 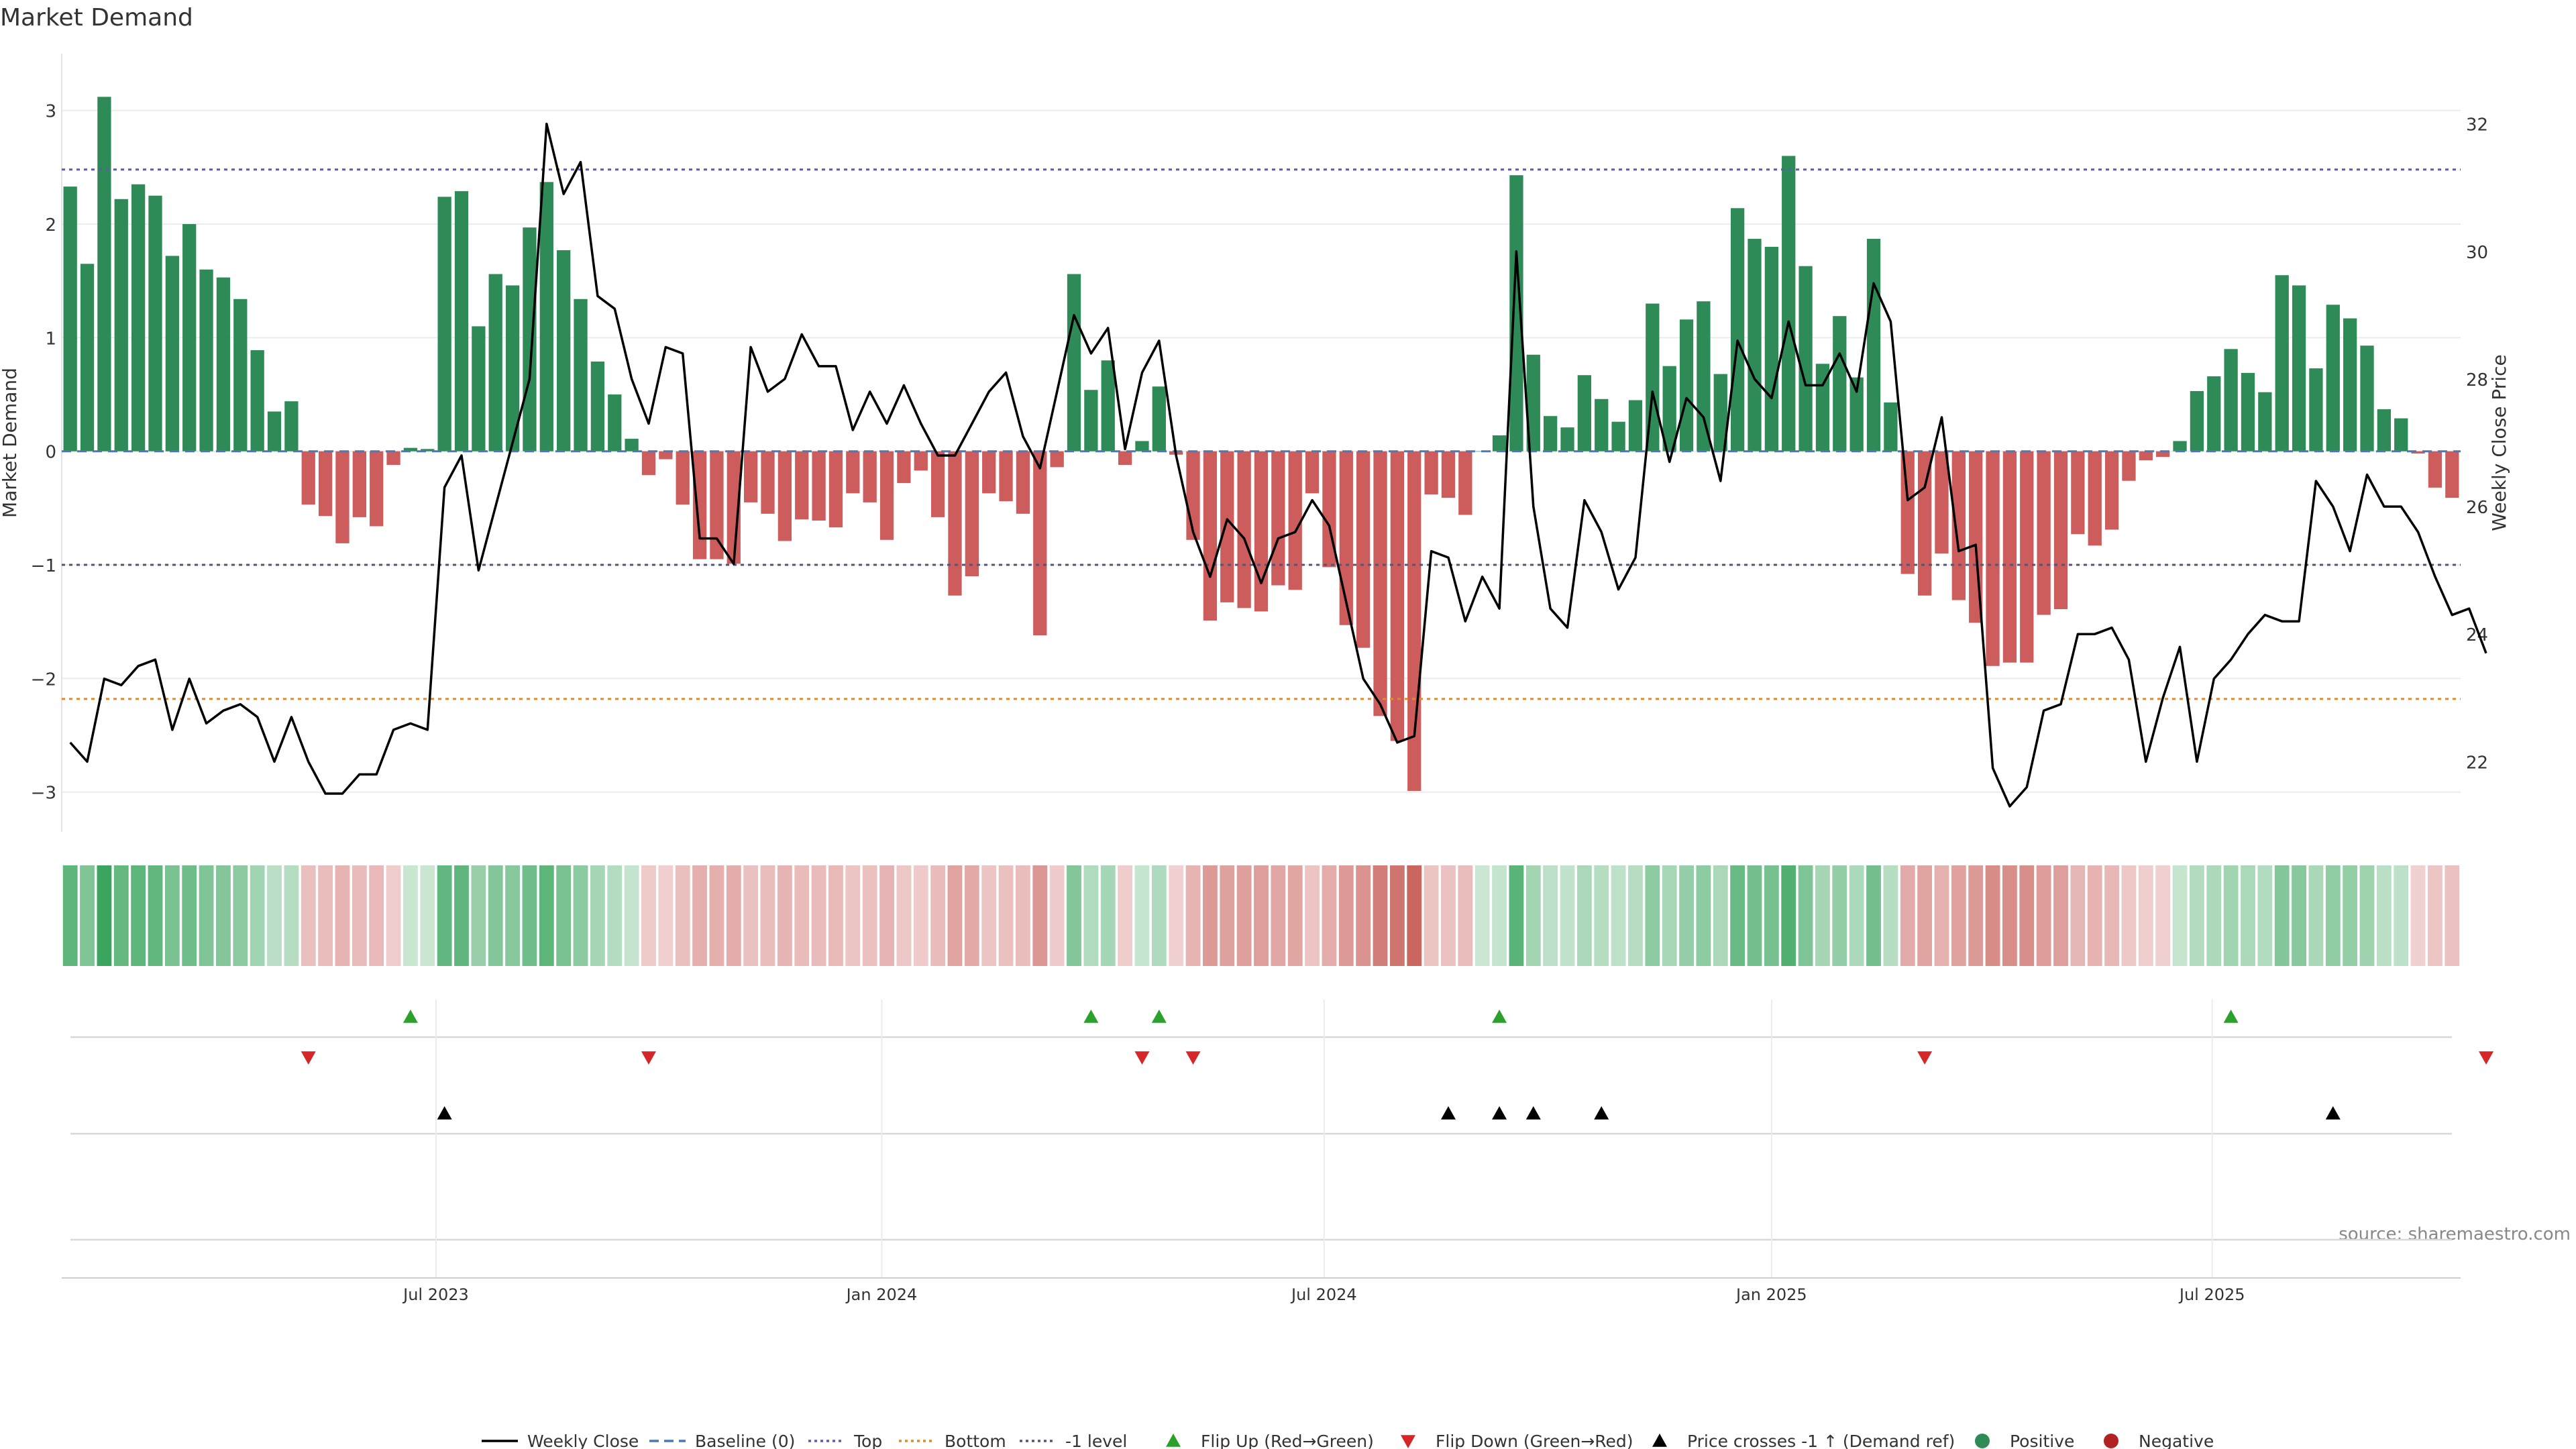 I want to click on flip-markers-panel, so click(x=1282, y=1037).